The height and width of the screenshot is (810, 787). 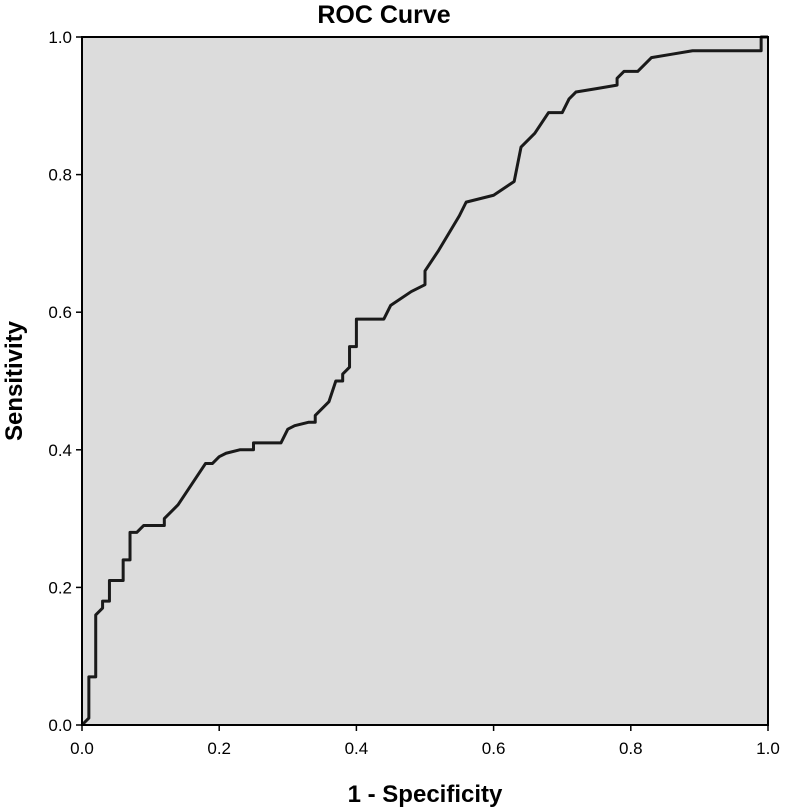 I want to click on x-axis-label: 1 - Specificity, so click(x=425, y=794).